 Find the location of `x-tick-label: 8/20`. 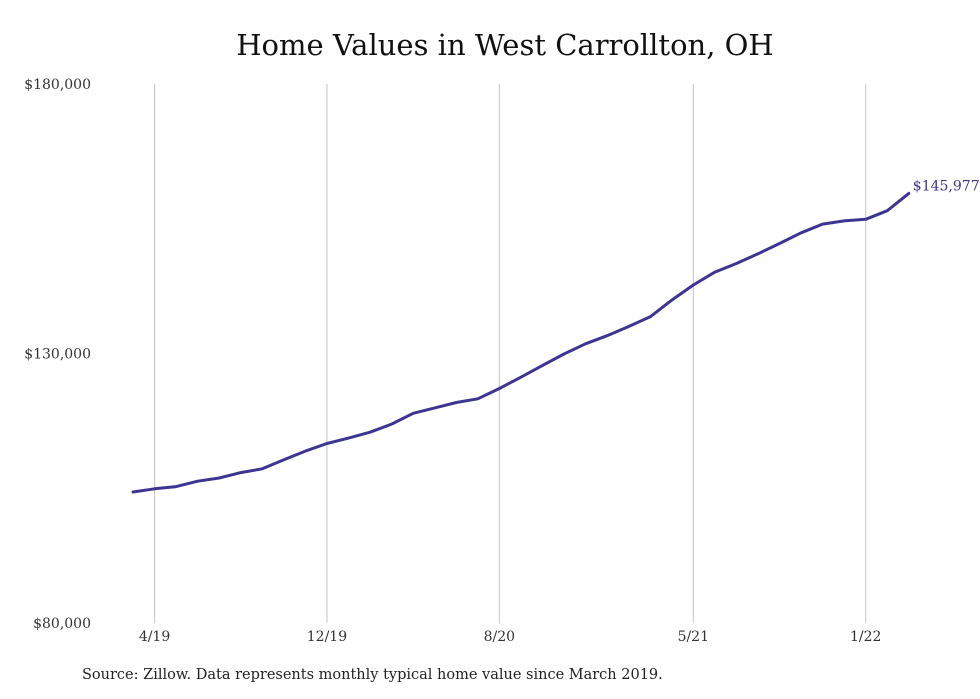

x-tick-label: 8/20 is located at coordinates (499, 637).